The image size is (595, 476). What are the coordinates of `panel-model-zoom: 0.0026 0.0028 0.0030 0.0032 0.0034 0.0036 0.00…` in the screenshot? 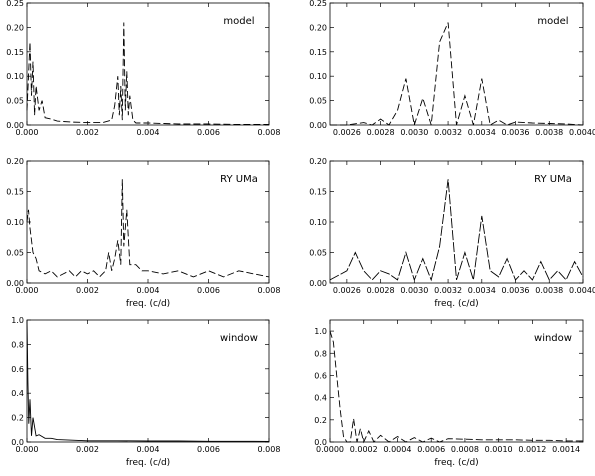 It's located at (452, 68).